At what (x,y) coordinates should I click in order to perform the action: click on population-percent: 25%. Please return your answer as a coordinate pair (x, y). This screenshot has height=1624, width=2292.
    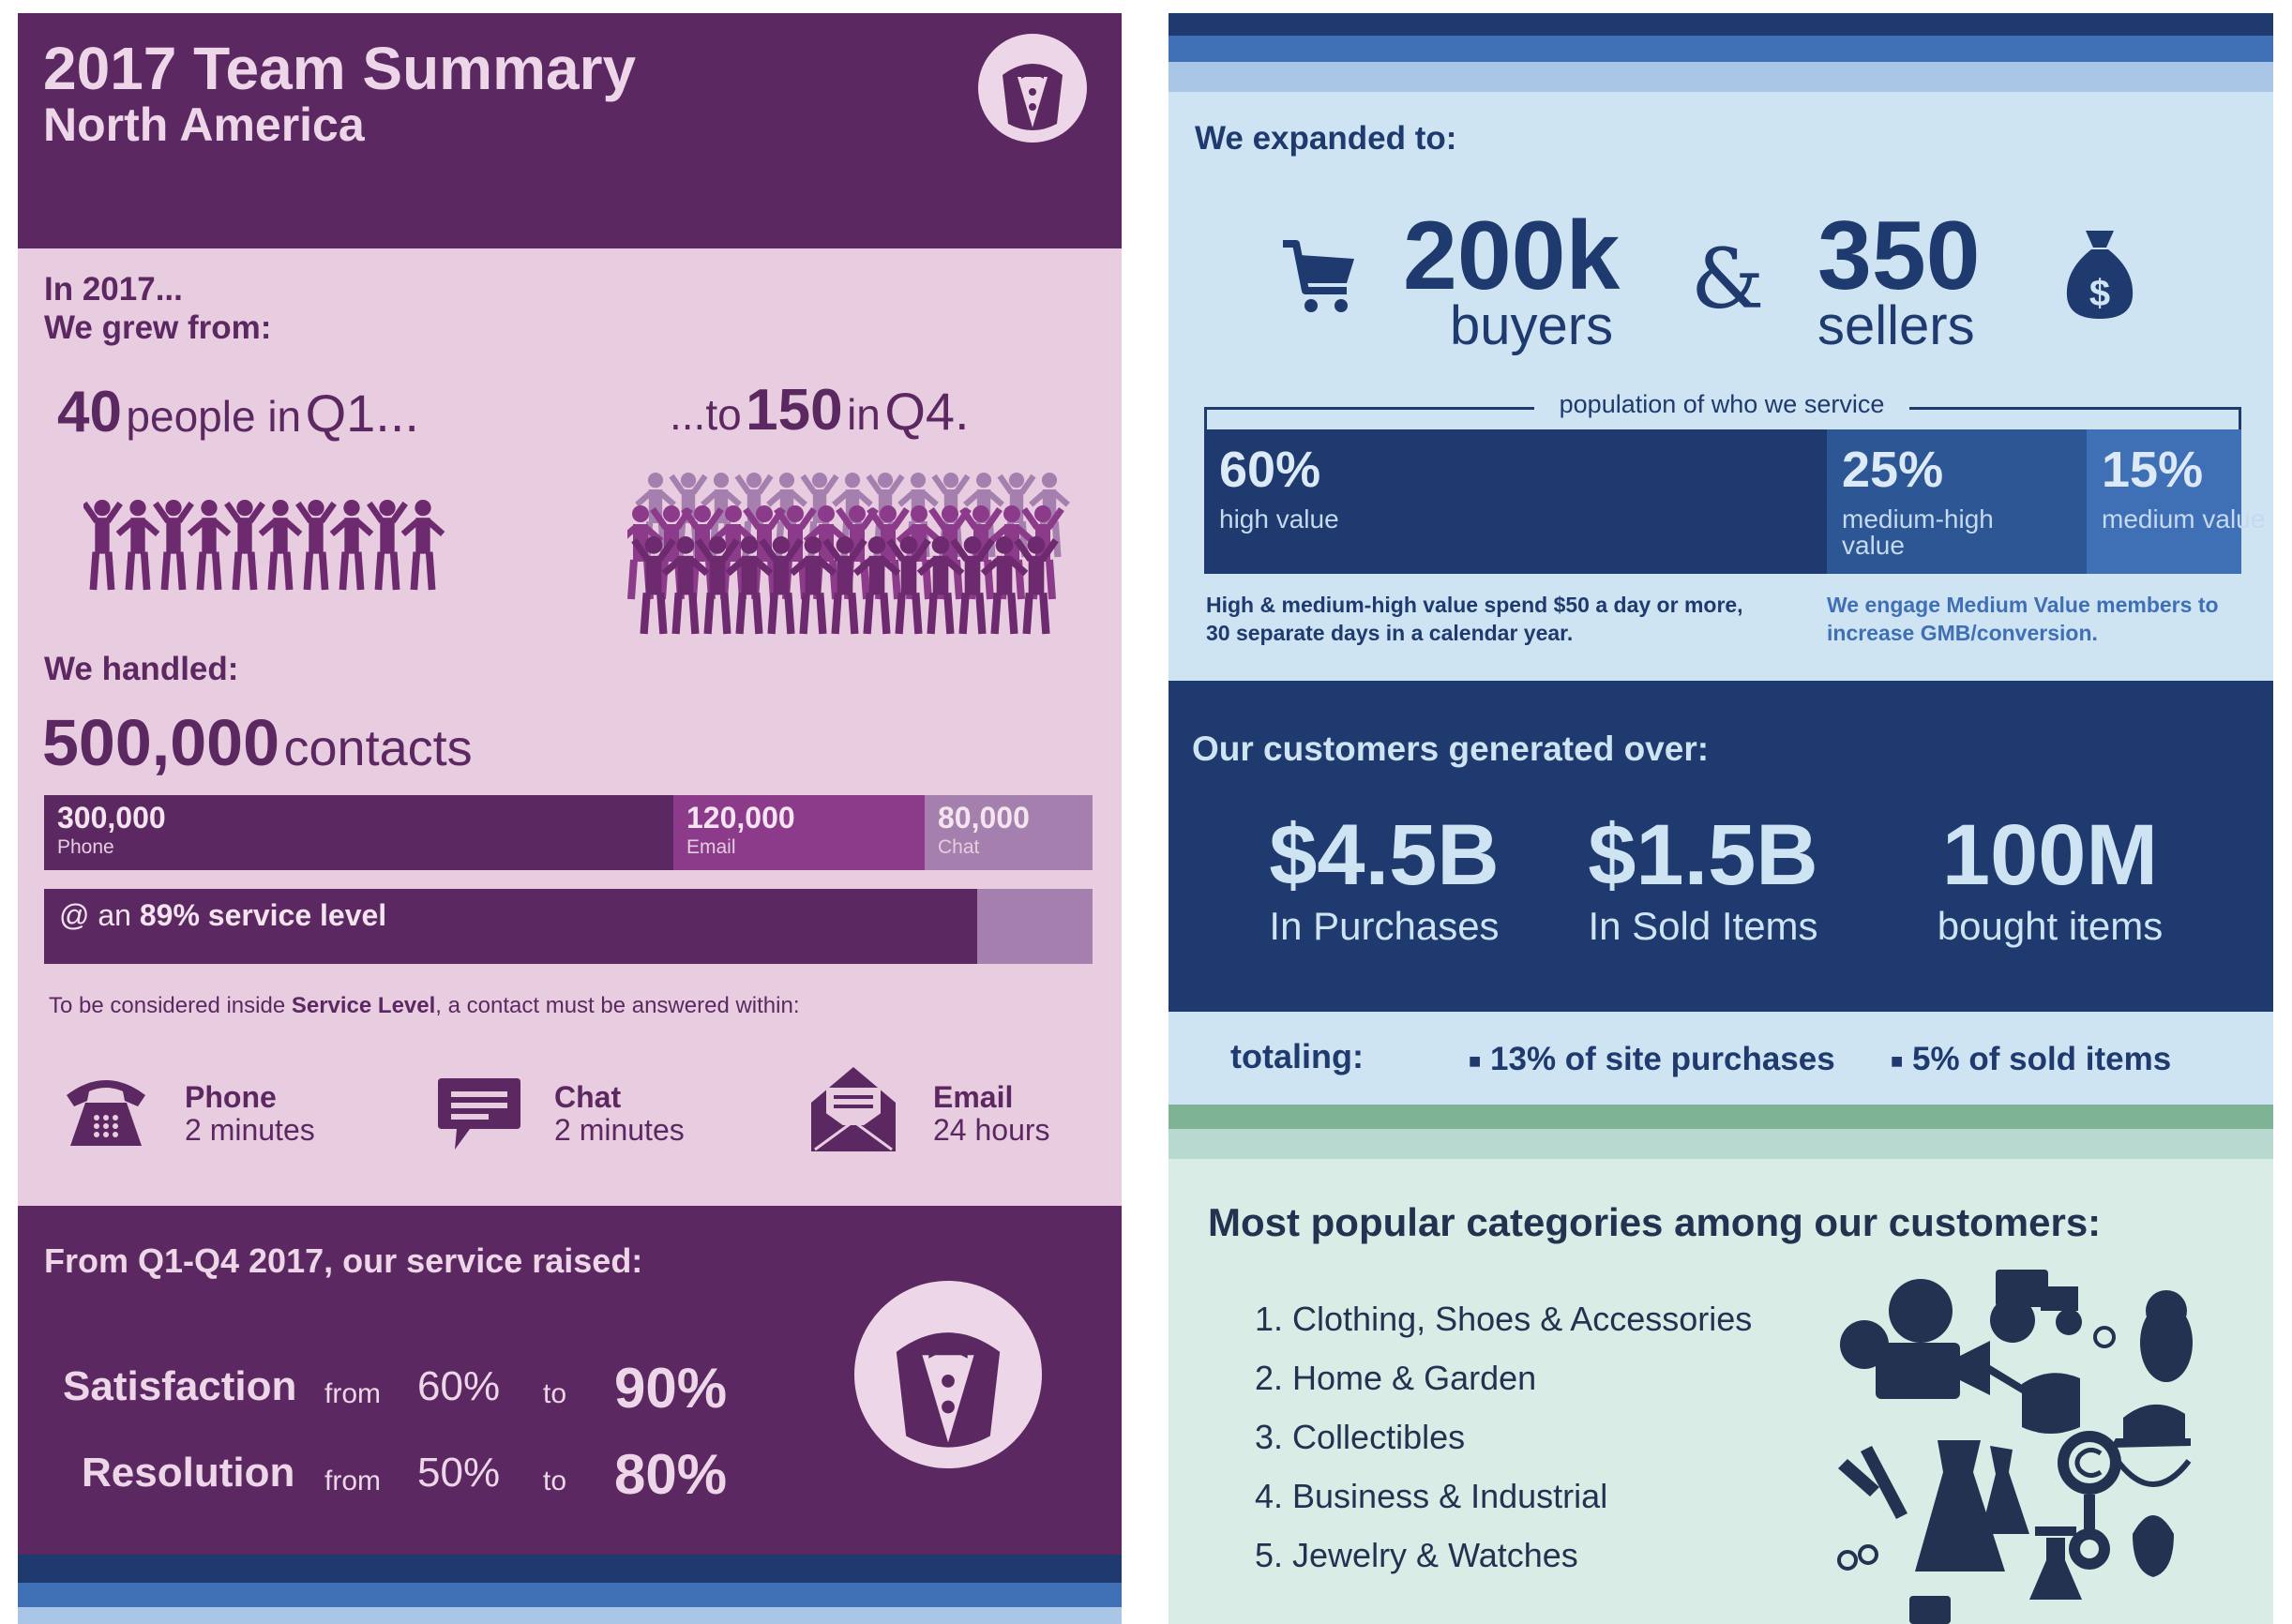
    Looking at the image, I should click on (1893, 470).